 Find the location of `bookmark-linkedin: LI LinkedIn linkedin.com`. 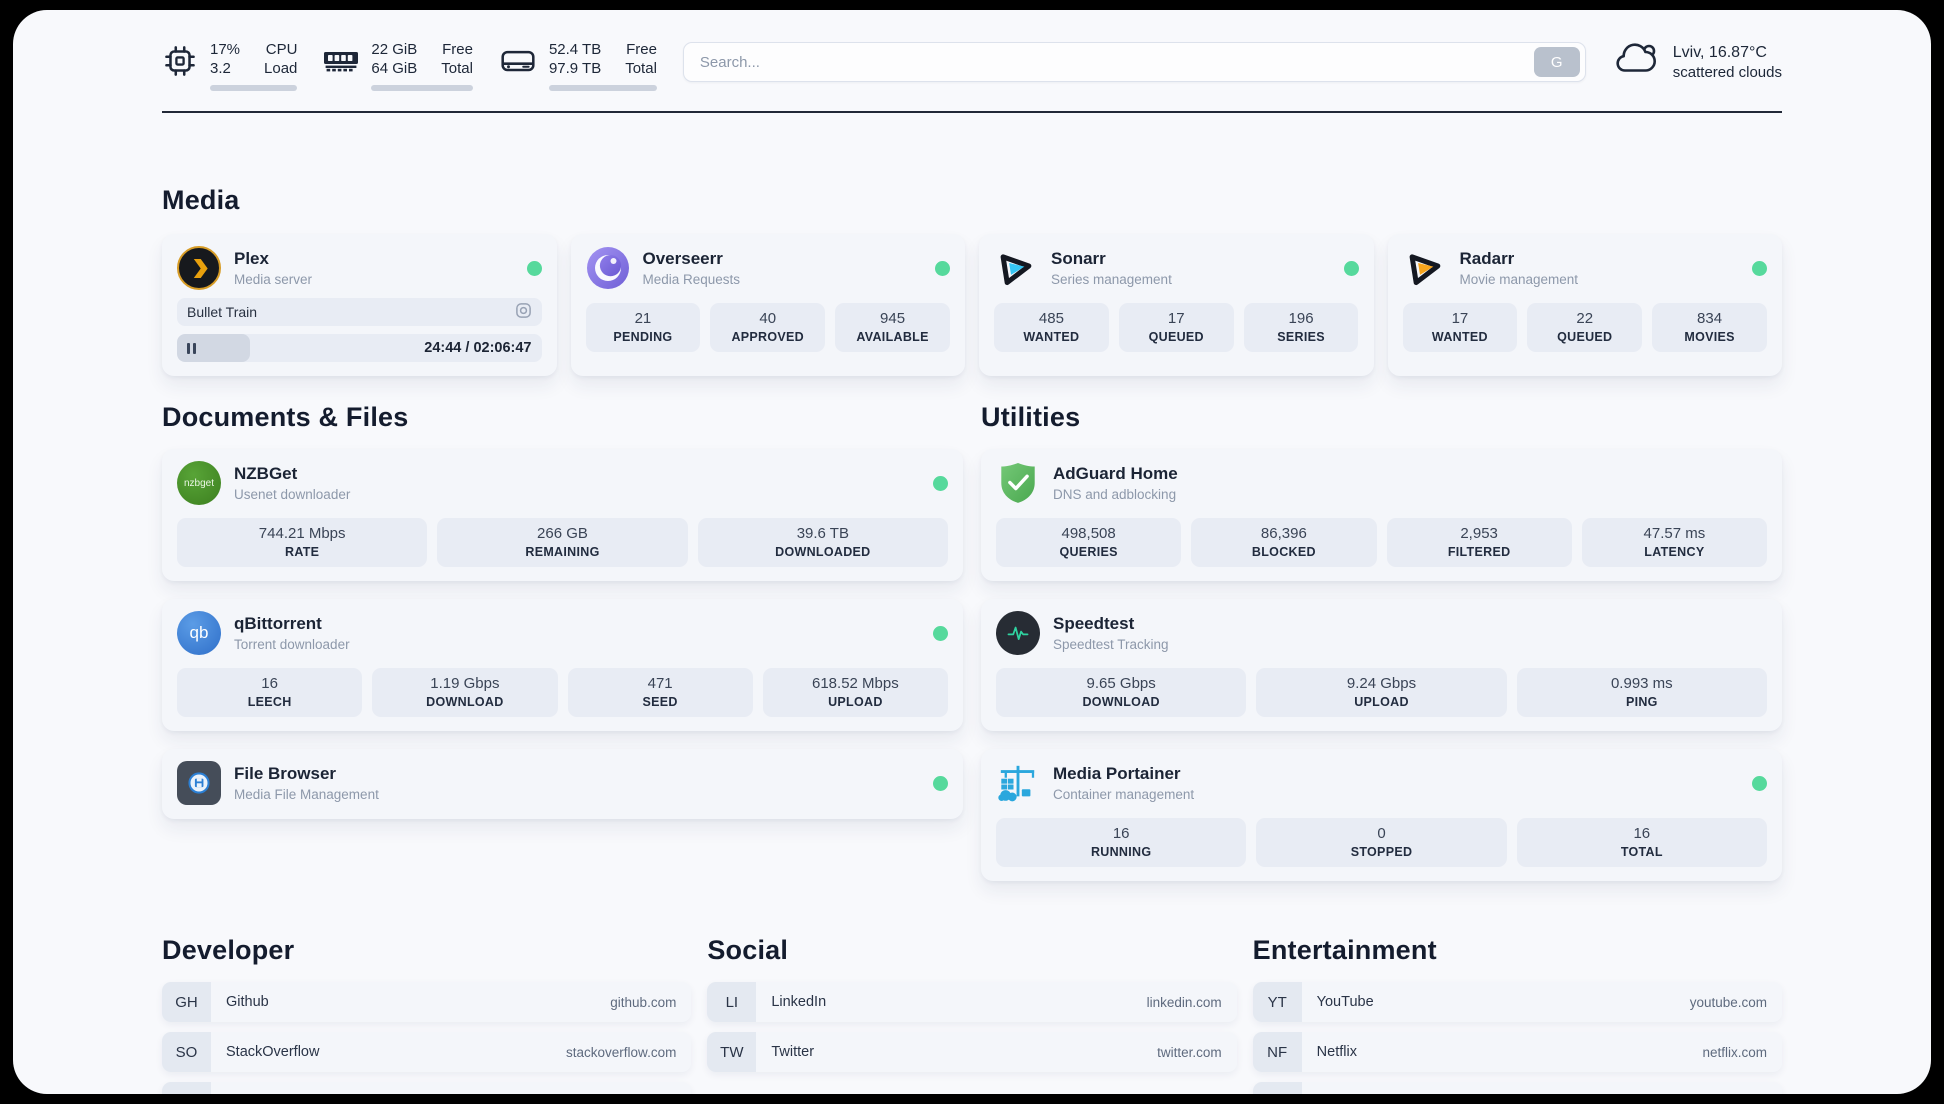

bookmark-linkedin: LI LinkedIn linkedin.com is located at coordinates (972, 1002).